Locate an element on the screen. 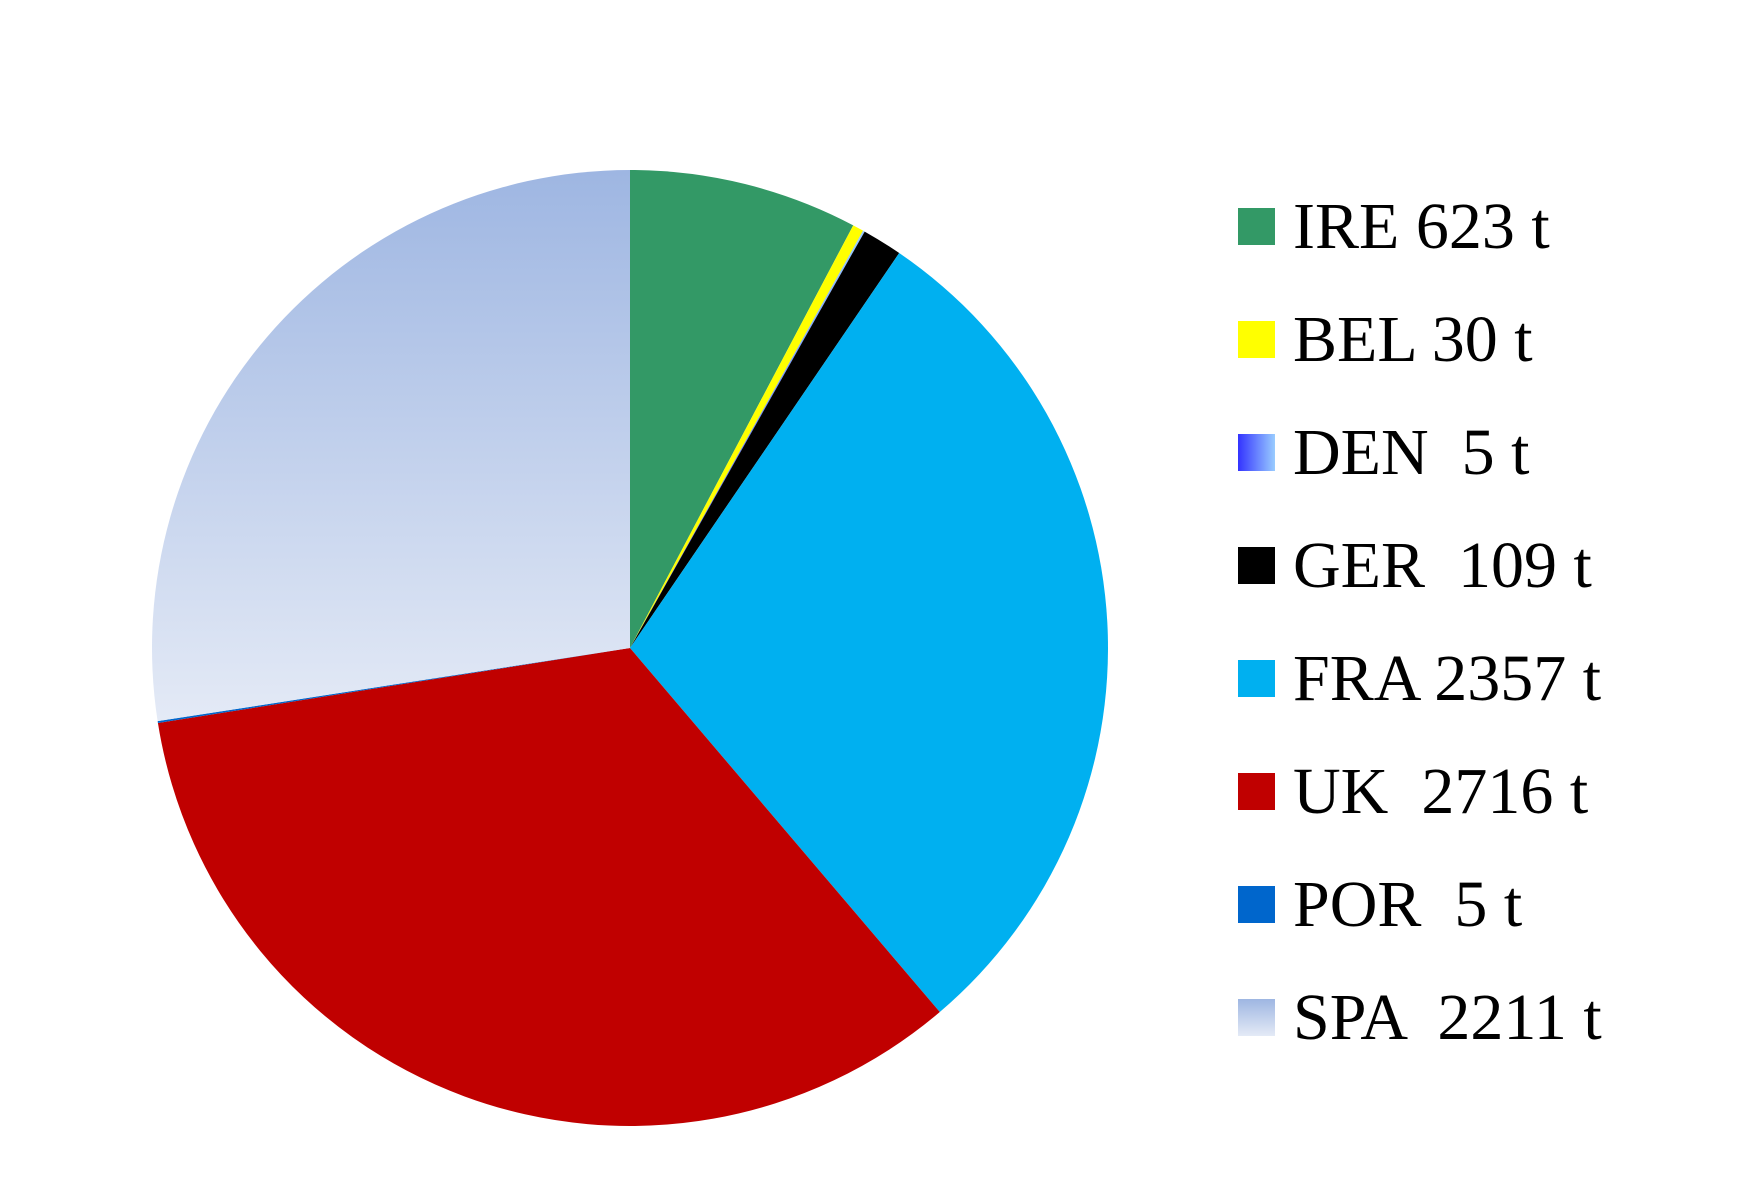  pie-slice-ire is located at coordinates (742, 409).